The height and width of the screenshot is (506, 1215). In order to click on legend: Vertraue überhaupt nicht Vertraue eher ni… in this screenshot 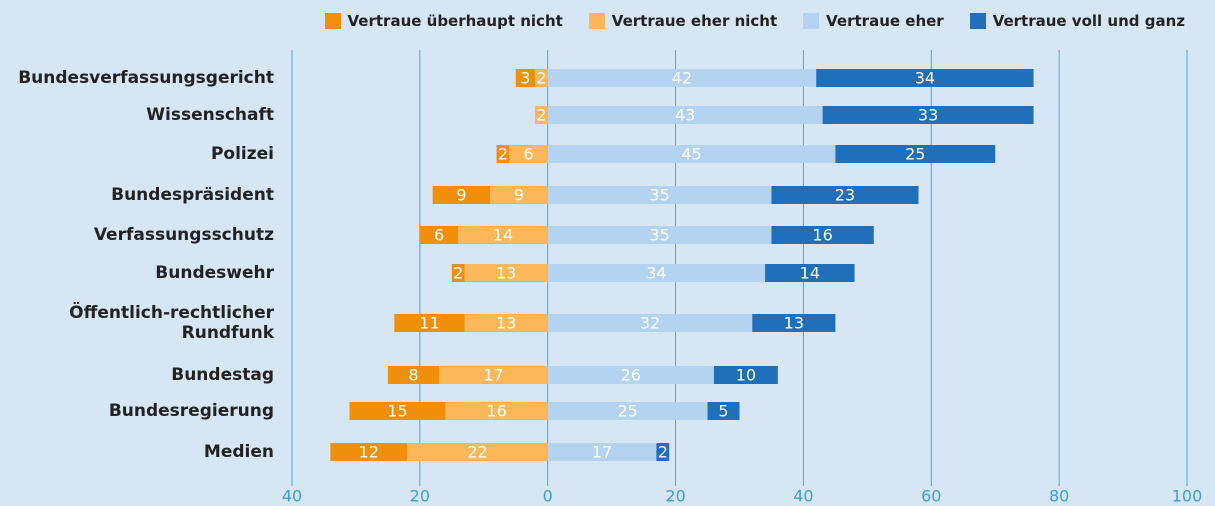, I will do `click(754, 21)`.